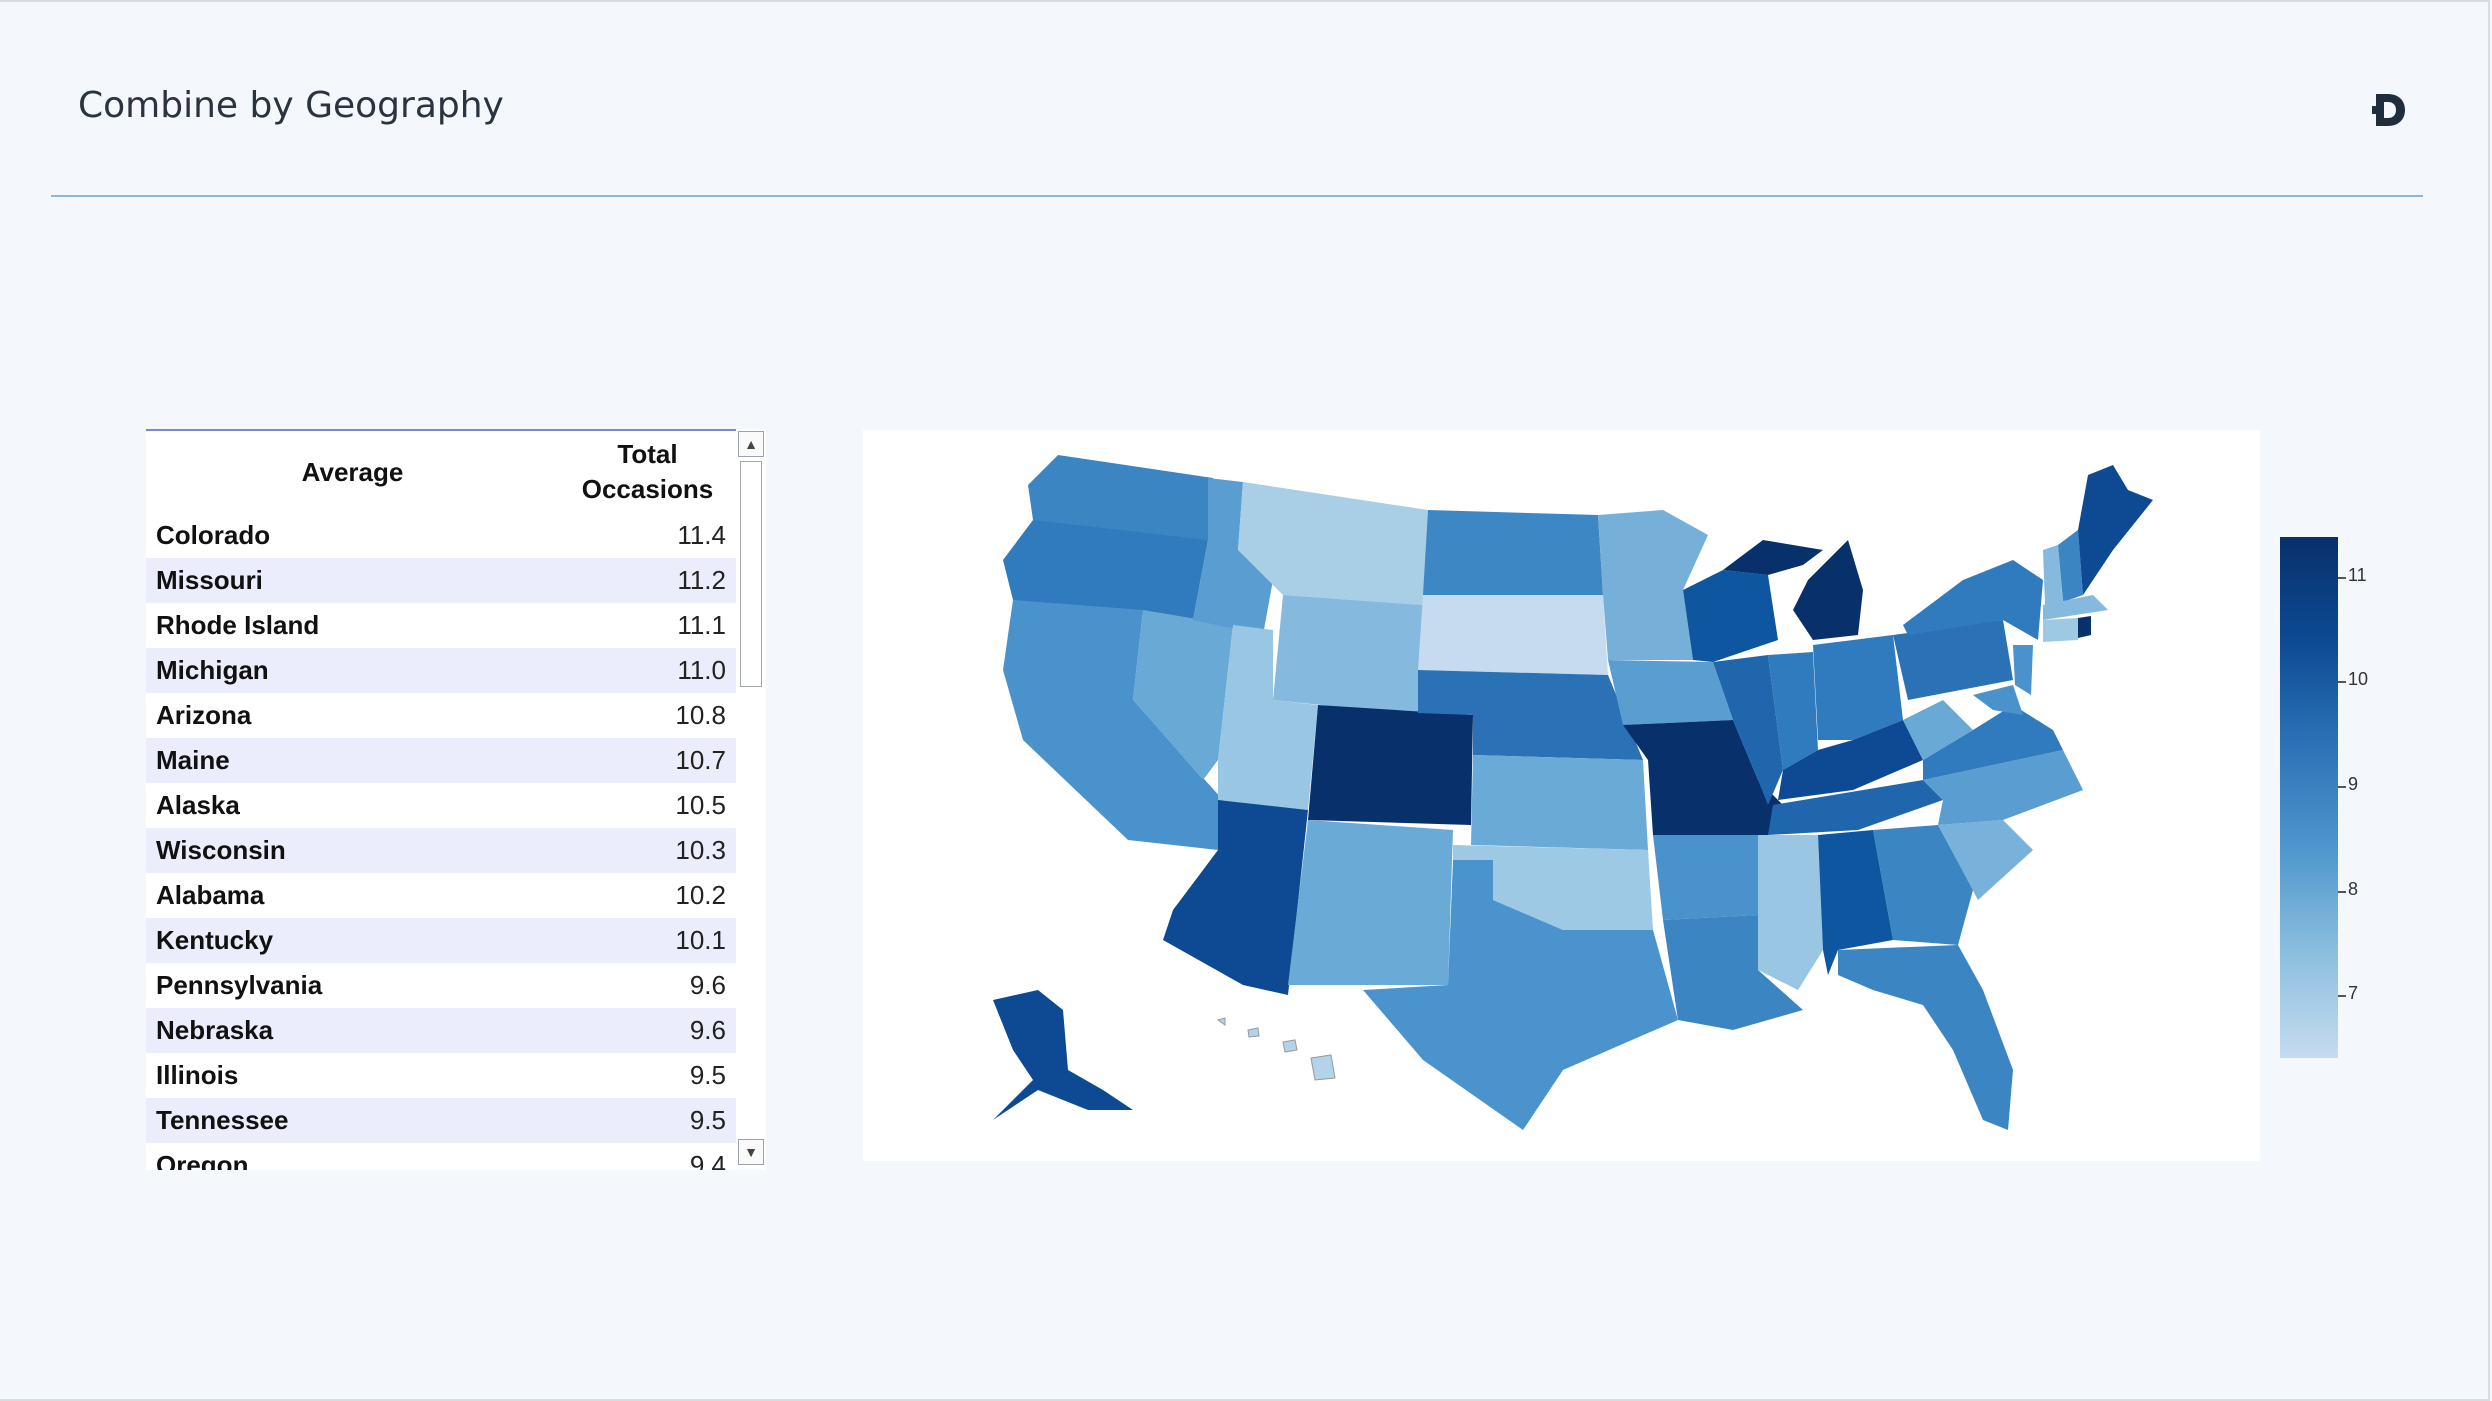 The height and width of the screenshot is (1401, 2492). What do you see at coordinates (1113, 725) in the screenshot?
I see `state-california` at bounding box center [1113, 725].